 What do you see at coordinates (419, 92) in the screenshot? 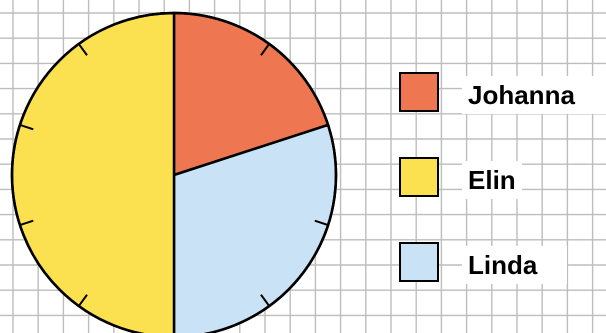
I see `legend-swatch-johanna` at bounding box center [419, 92].